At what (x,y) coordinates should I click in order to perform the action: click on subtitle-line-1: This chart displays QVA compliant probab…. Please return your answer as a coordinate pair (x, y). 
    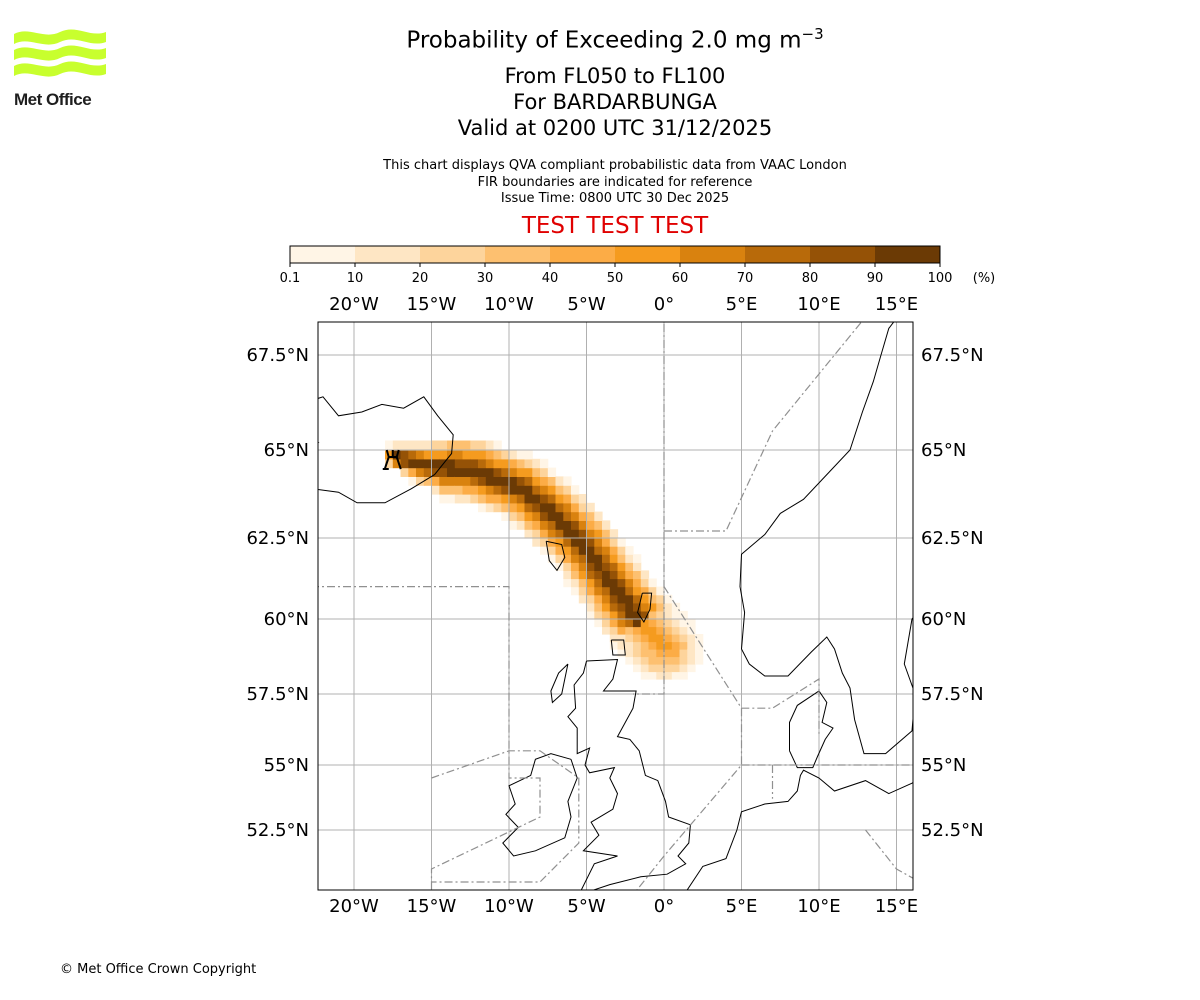
    Looking at the image, I should click on (615, 165).